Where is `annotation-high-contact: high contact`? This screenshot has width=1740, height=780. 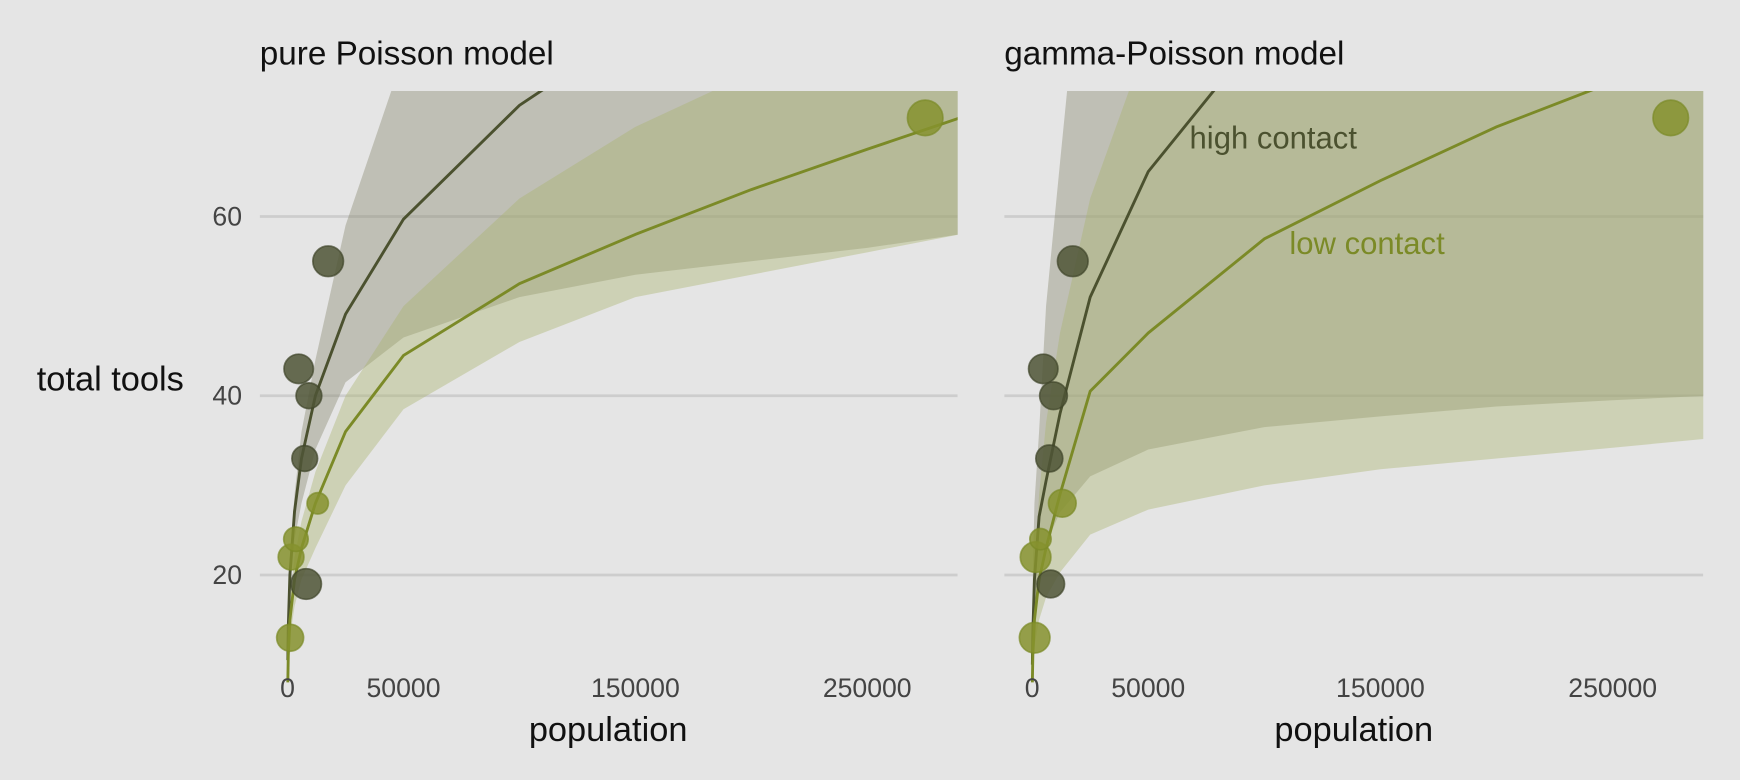 annotation-high-contact: high contact is located at coordinates (1274, 138).